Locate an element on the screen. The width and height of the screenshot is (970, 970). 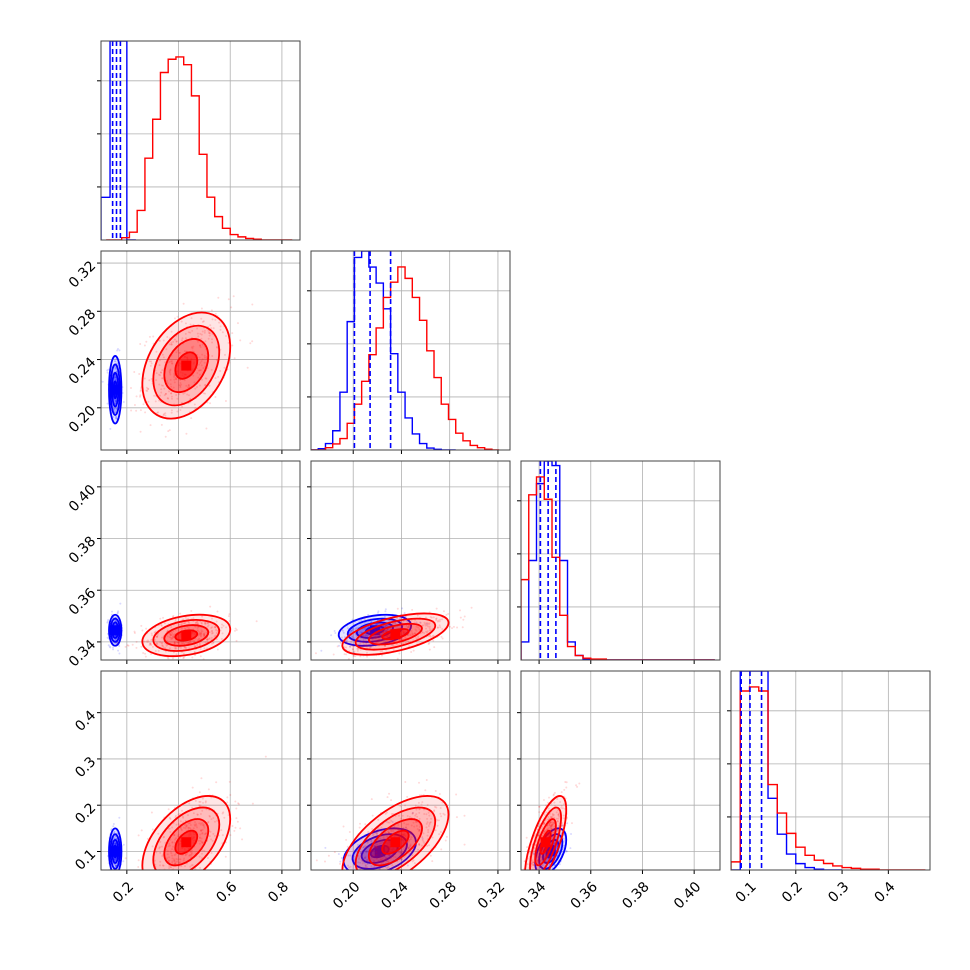
y-tick-label-2-0: 0.34 is located at coordinates (82, 653).